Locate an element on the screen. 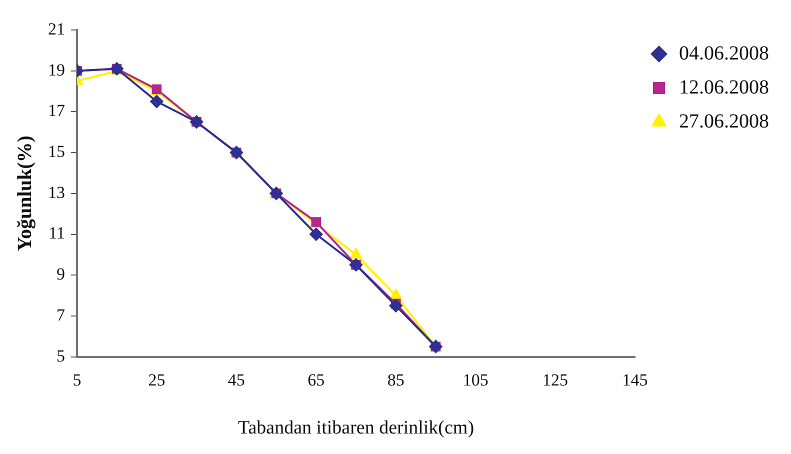 Image resolution: width=791 pixels, height=454 pixels. x-tick-label: 45 is located at coordinates (236, 380).